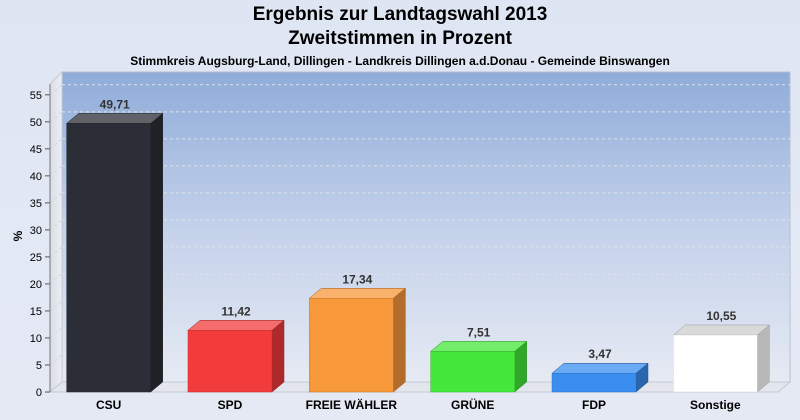 The image size is (800, 420). What do you see at coordinates (36, 258) in the screenshot?
I see `y-tick-label: 25` at bounding box center [36, 258].